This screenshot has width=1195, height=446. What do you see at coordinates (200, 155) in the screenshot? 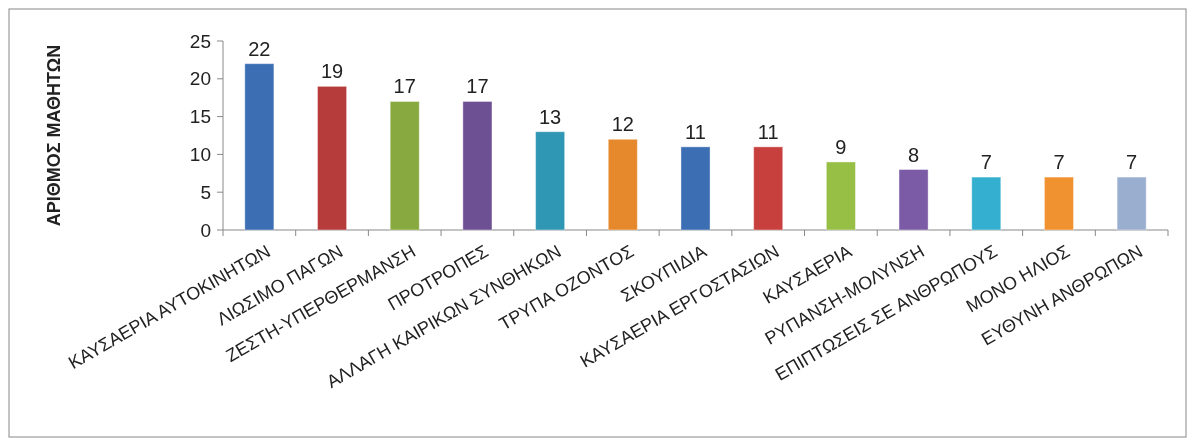
I see `y-tick-label: 10` at bounding box center [200, 155].